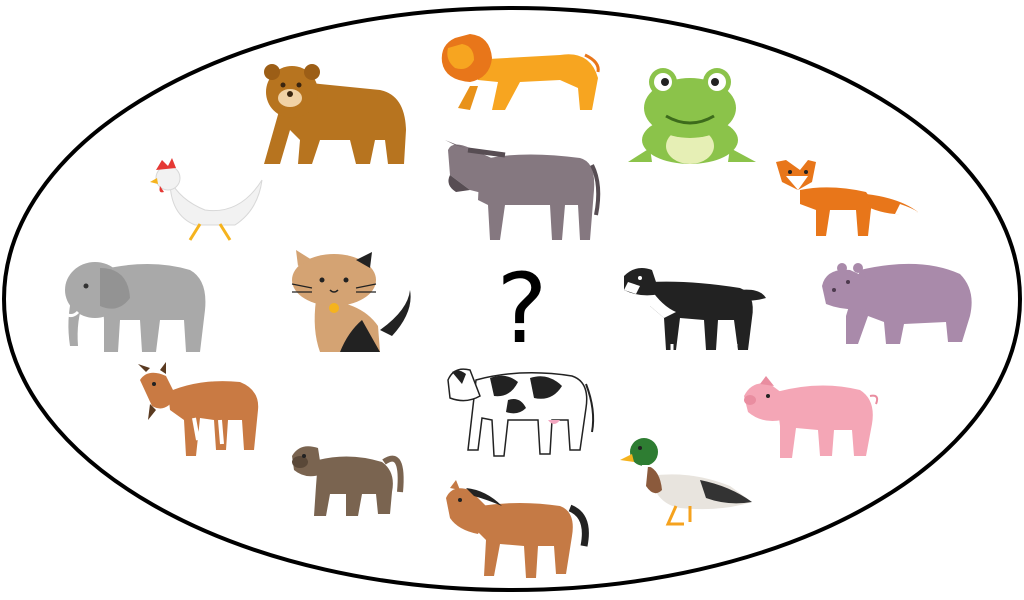 This screenshot has height=600, width=1024. Describe the element at coordinates (206, 199) in the screenshot. I see `chicken-icon` at that location.